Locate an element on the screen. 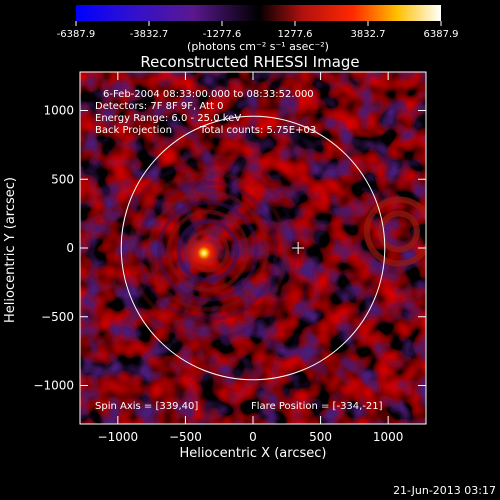  x-tick-label: 0 is located at coordinates (253, 437).